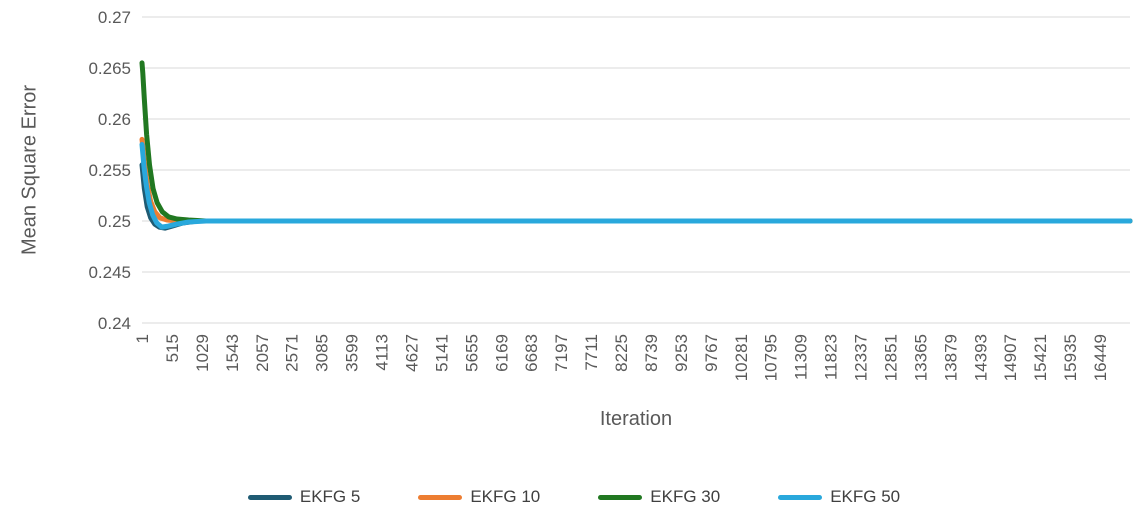 The width and height of the screenshot is (1148, 526). Describe the element at coordinates (651, 353) in the screenshot. I see `x-tick-label: 8739` at that location.